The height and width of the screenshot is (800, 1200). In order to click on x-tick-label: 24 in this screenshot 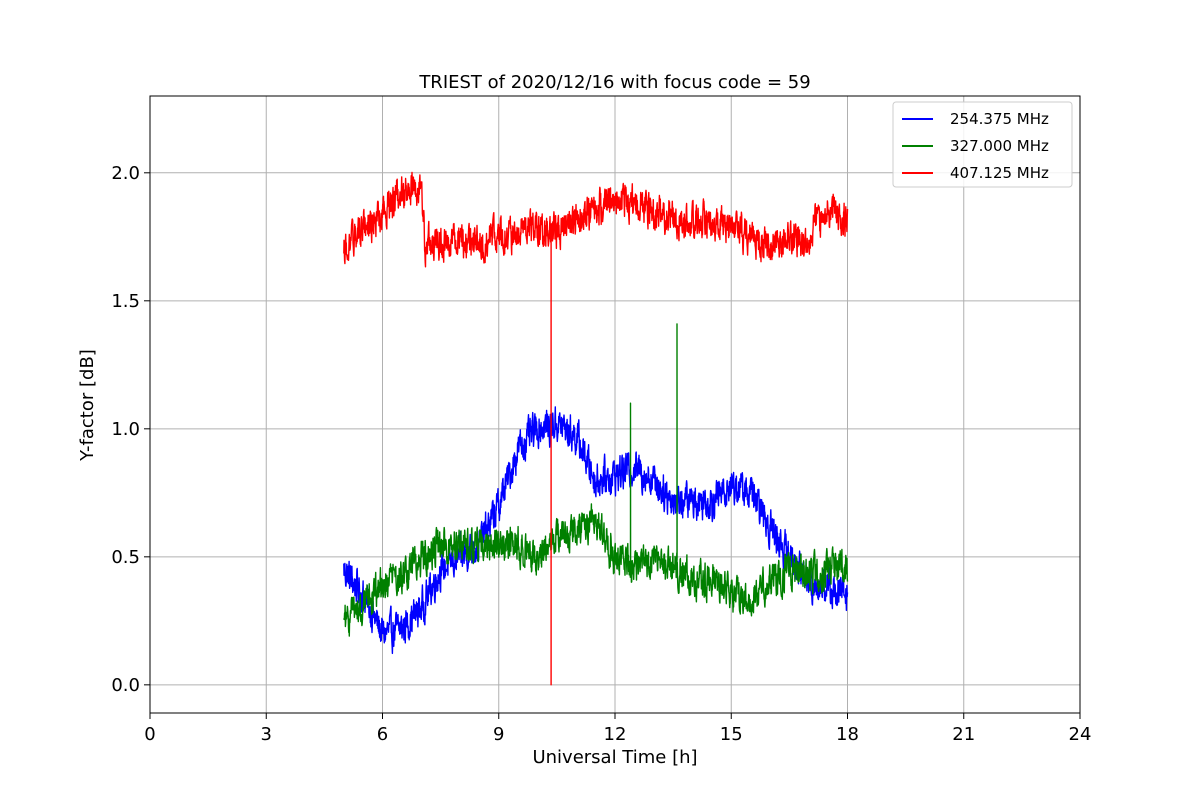, I will do `click(1080, 734)`.